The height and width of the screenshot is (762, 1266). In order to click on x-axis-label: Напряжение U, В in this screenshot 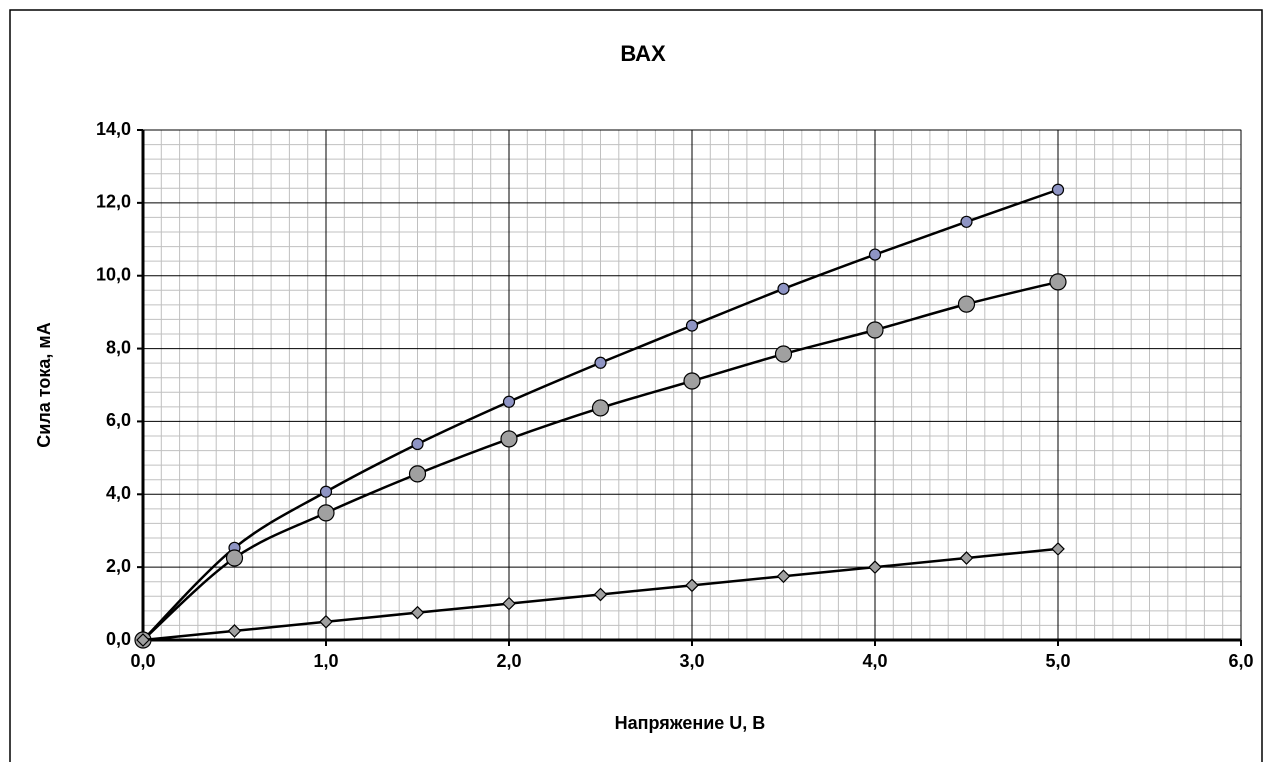, I will do `click(690, 723)`.